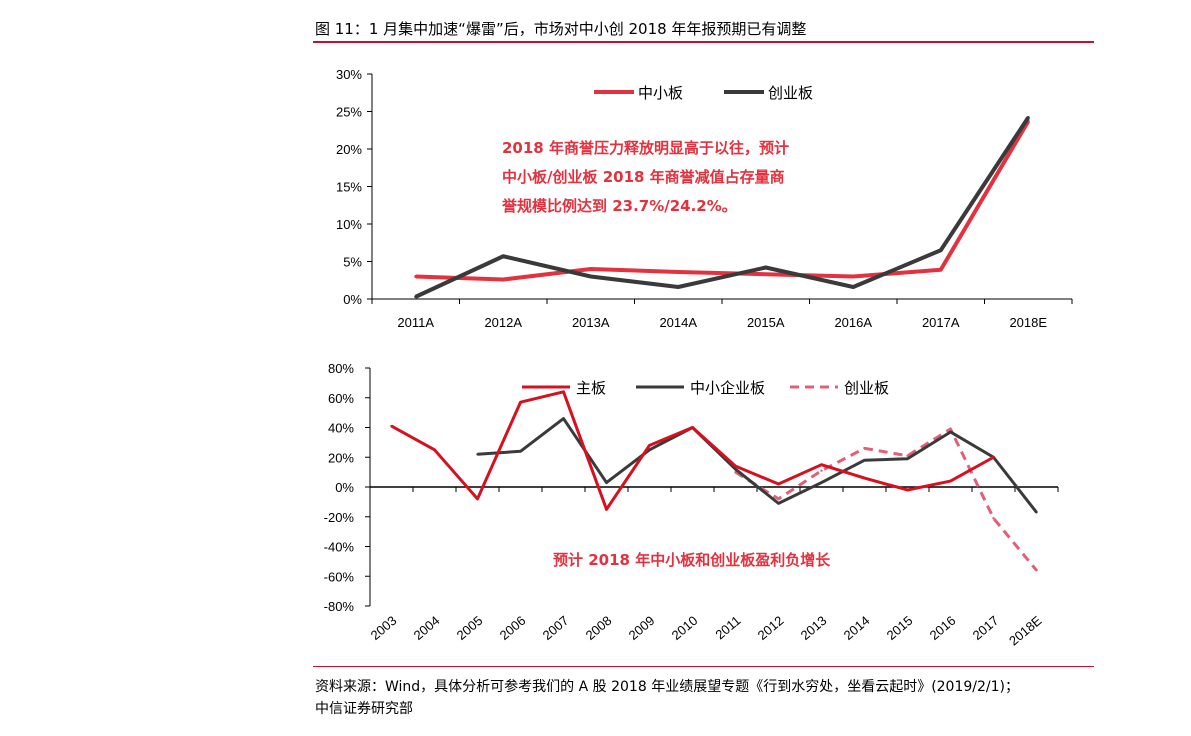  Describe the element at coordinates (349, 112) in the screenshot. I see `c1-y-tick-label: 25%` at that location.